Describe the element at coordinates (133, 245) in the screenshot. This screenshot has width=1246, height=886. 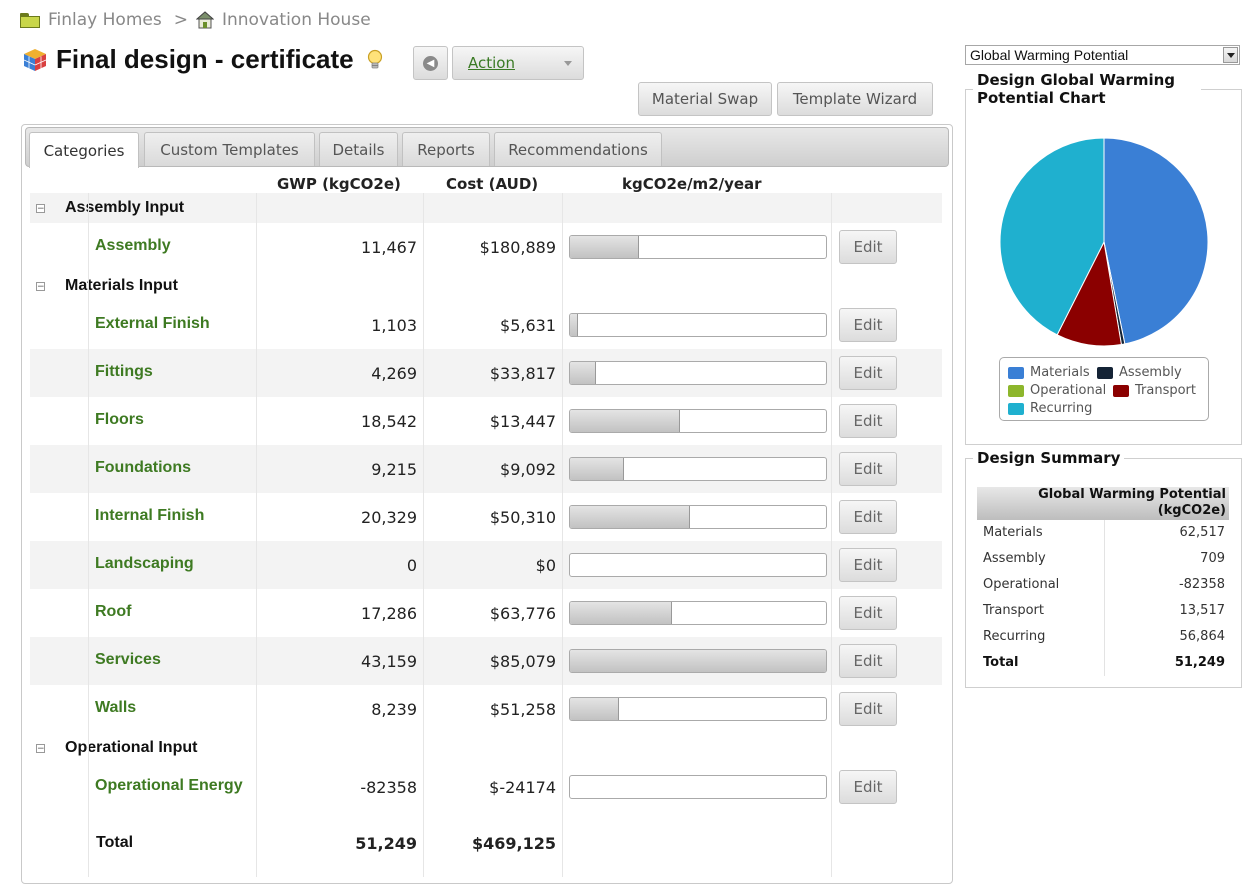
I see `category-assembly-link: Assembly` at that location.